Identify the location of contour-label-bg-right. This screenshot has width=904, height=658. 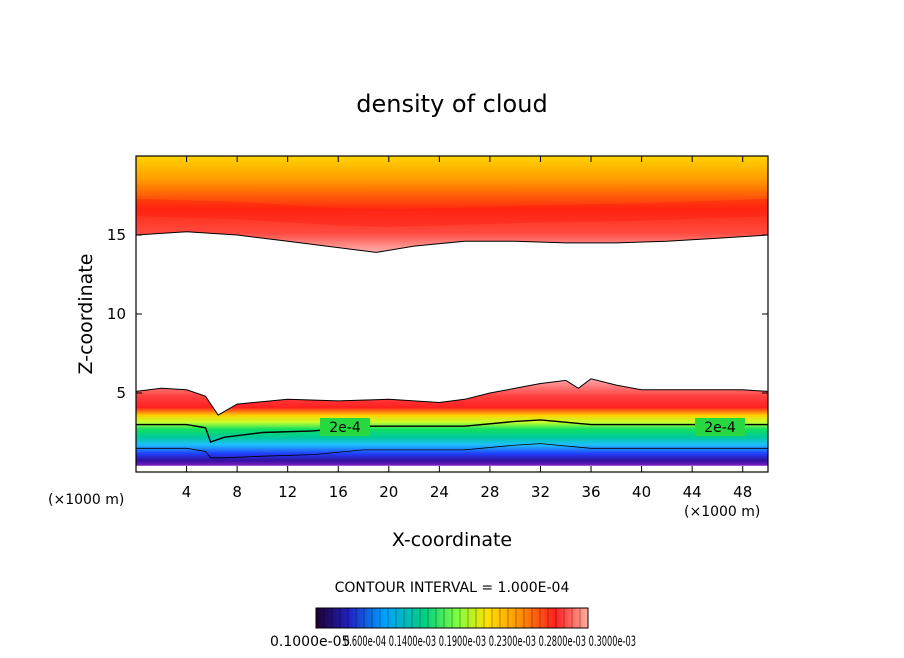
(720, 427).